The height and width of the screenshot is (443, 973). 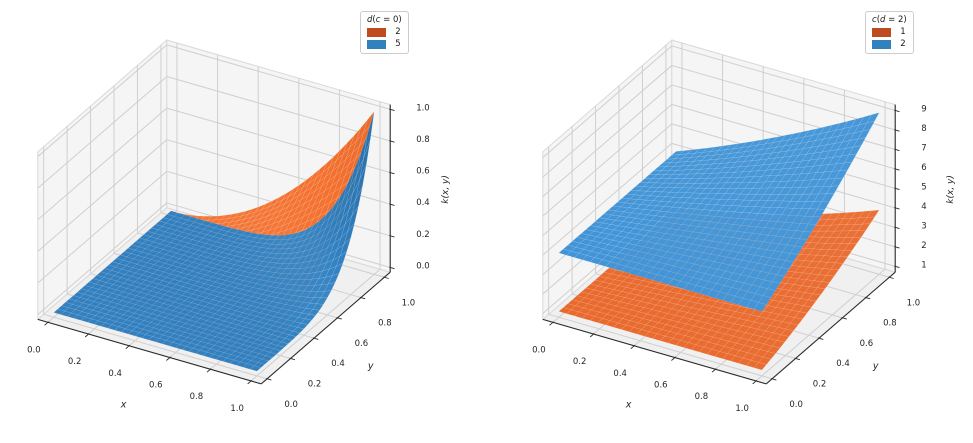 I want to click on svg-text: 5, so click(x=923, y=187).